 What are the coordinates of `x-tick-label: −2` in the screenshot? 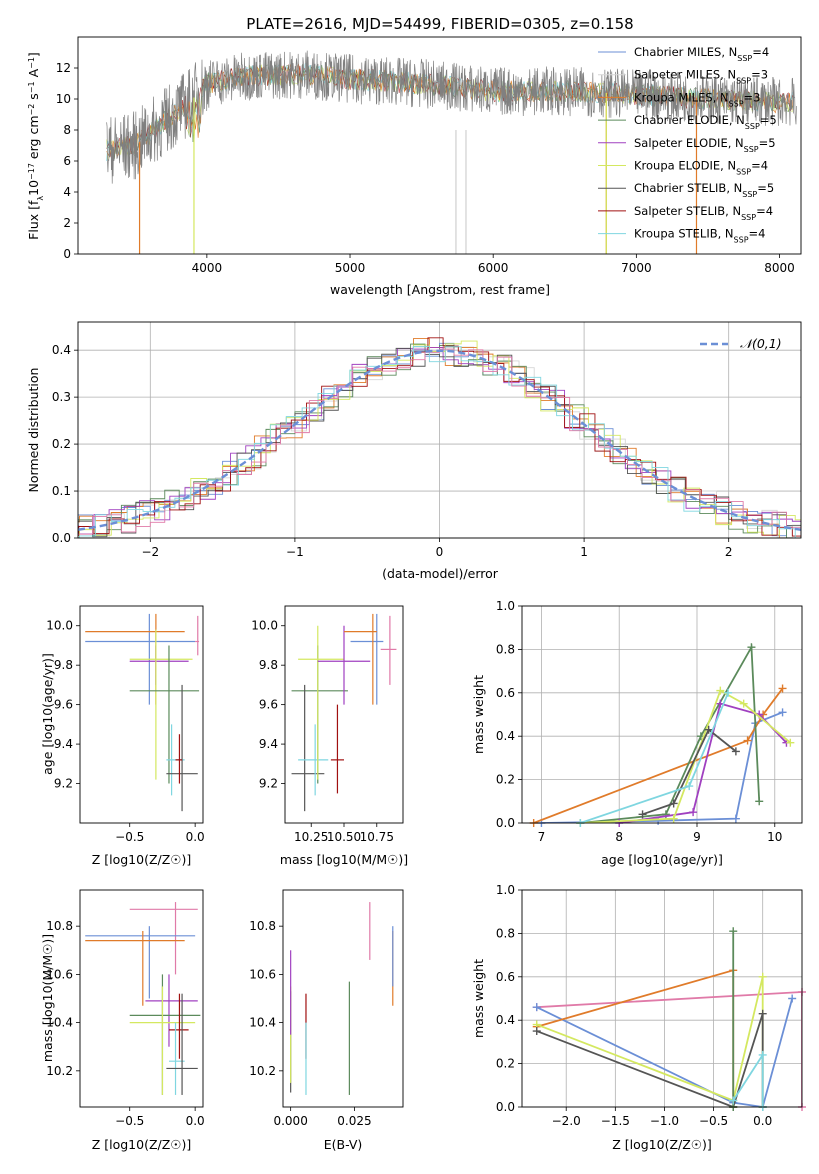 It's located at (150, 552).